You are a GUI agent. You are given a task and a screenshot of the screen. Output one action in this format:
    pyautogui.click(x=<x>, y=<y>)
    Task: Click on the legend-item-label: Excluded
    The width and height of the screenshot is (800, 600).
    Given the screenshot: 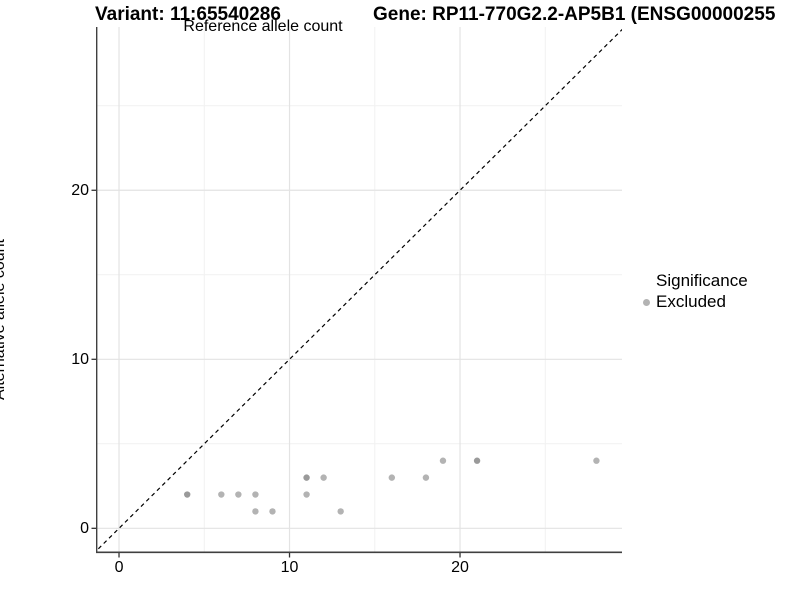 What is the action you would take?
    pyautogui.click(x=691, y=301)
    